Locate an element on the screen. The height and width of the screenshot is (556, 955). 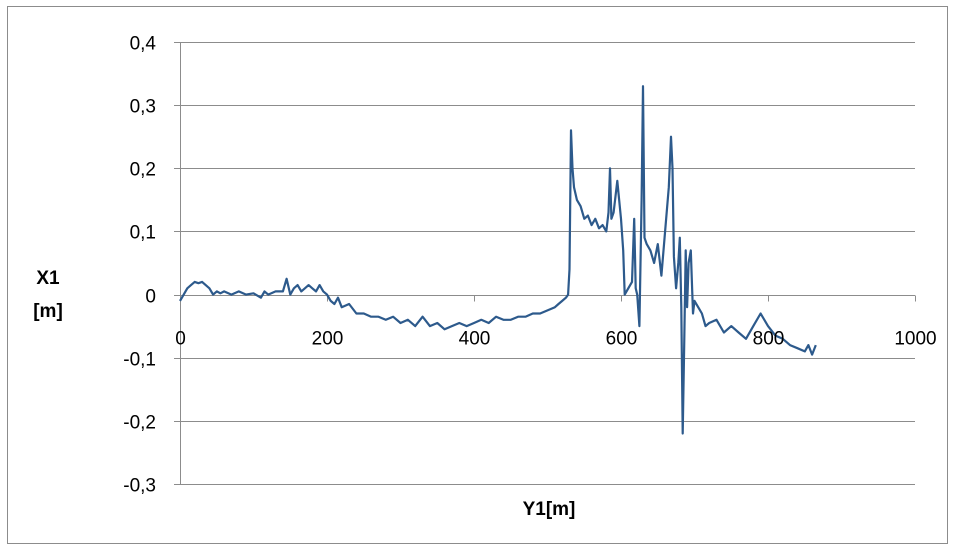
x-tick-label: 400 is located at coordinates (475, 339).